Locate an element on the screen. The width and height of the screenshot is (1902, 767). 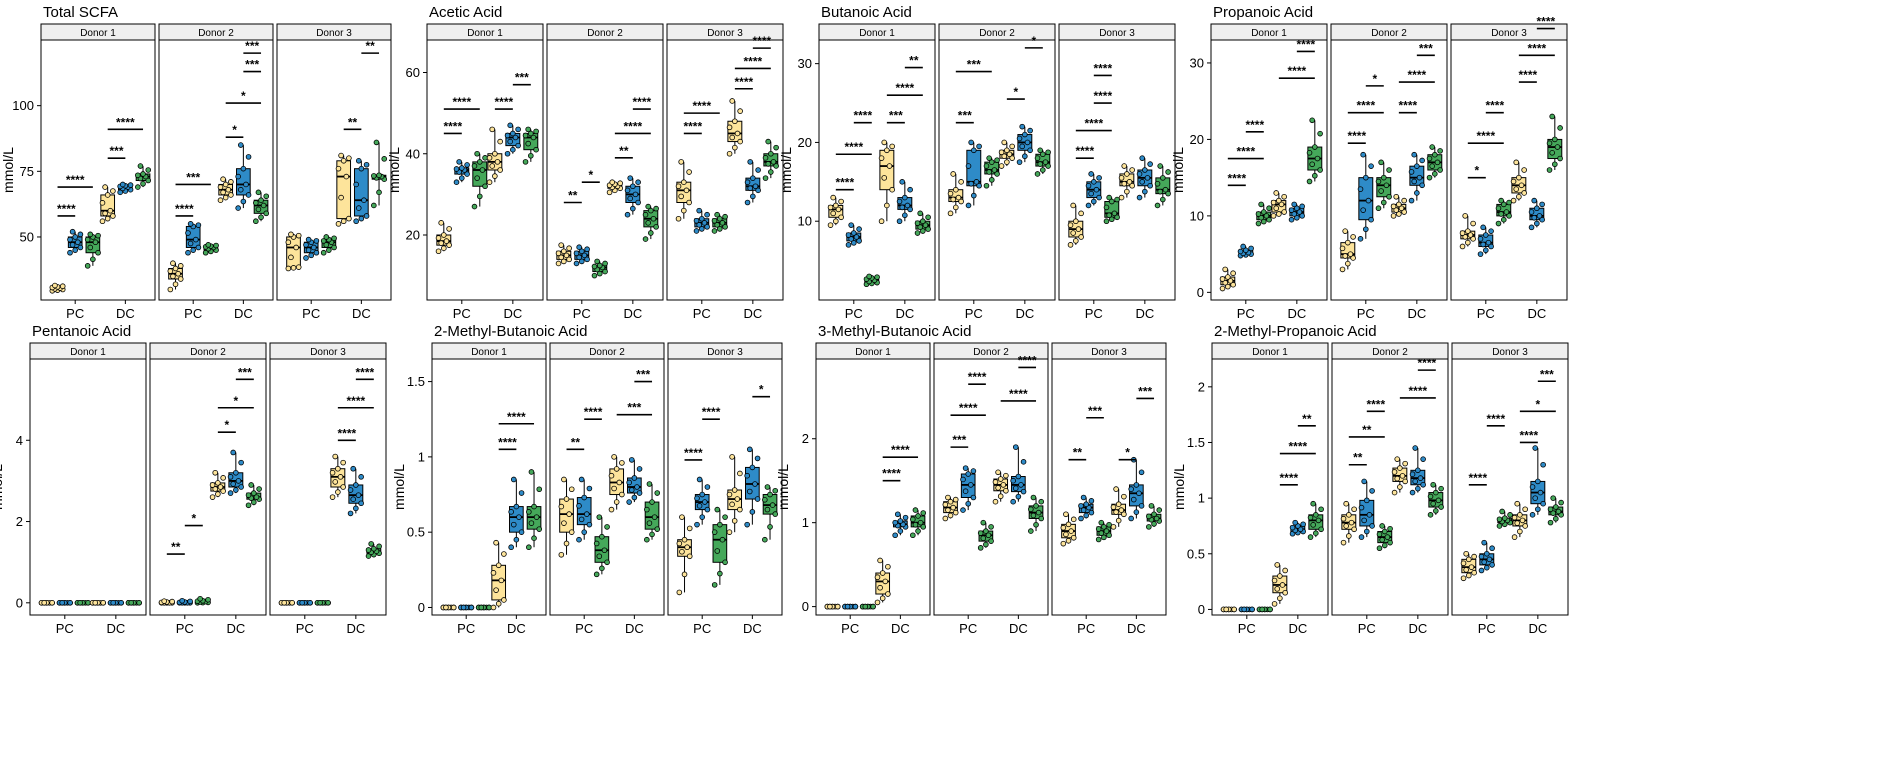
significance-label: * is located at coordinates (1033, 41).